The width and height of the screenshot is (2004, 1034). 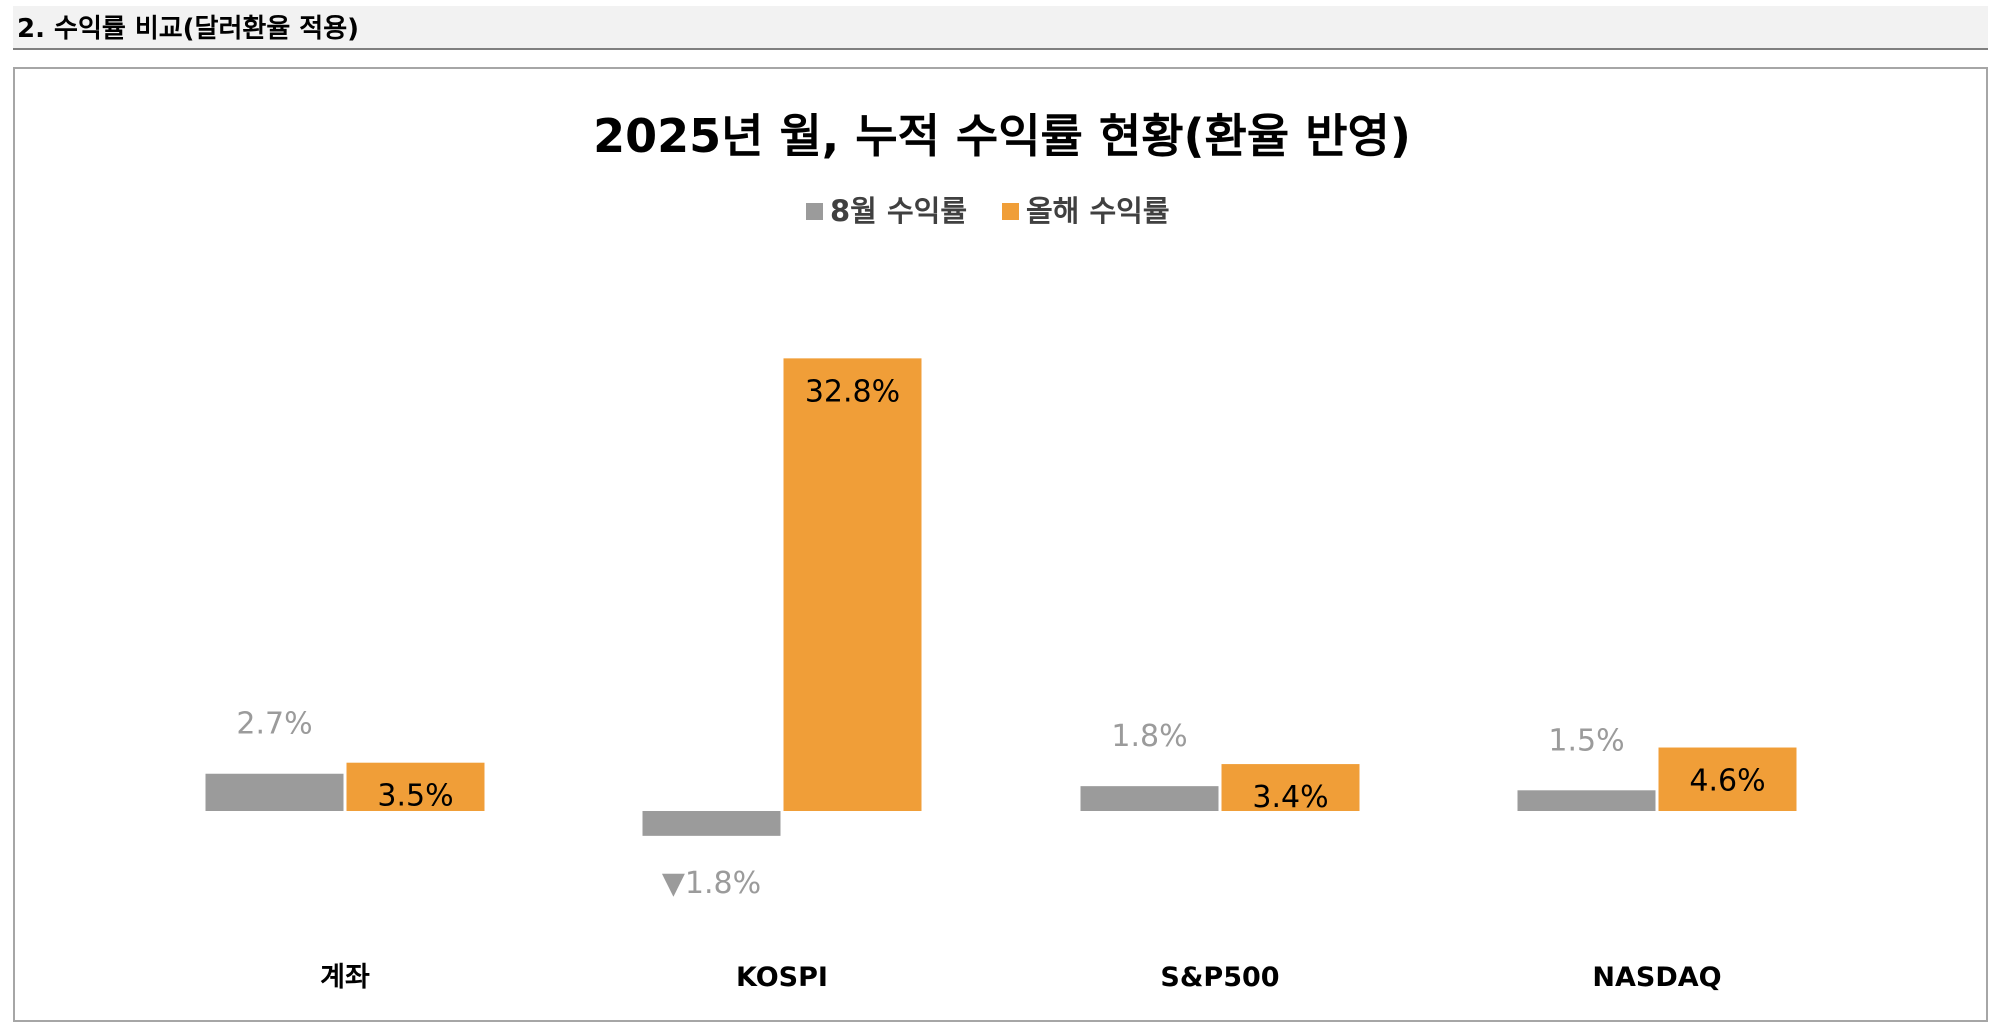 What do you see at coordinates (988, 211) in the screenshot?
I see `chart-legend: 8월 수익률 올해 수익률` at bounding box center [988, 211].